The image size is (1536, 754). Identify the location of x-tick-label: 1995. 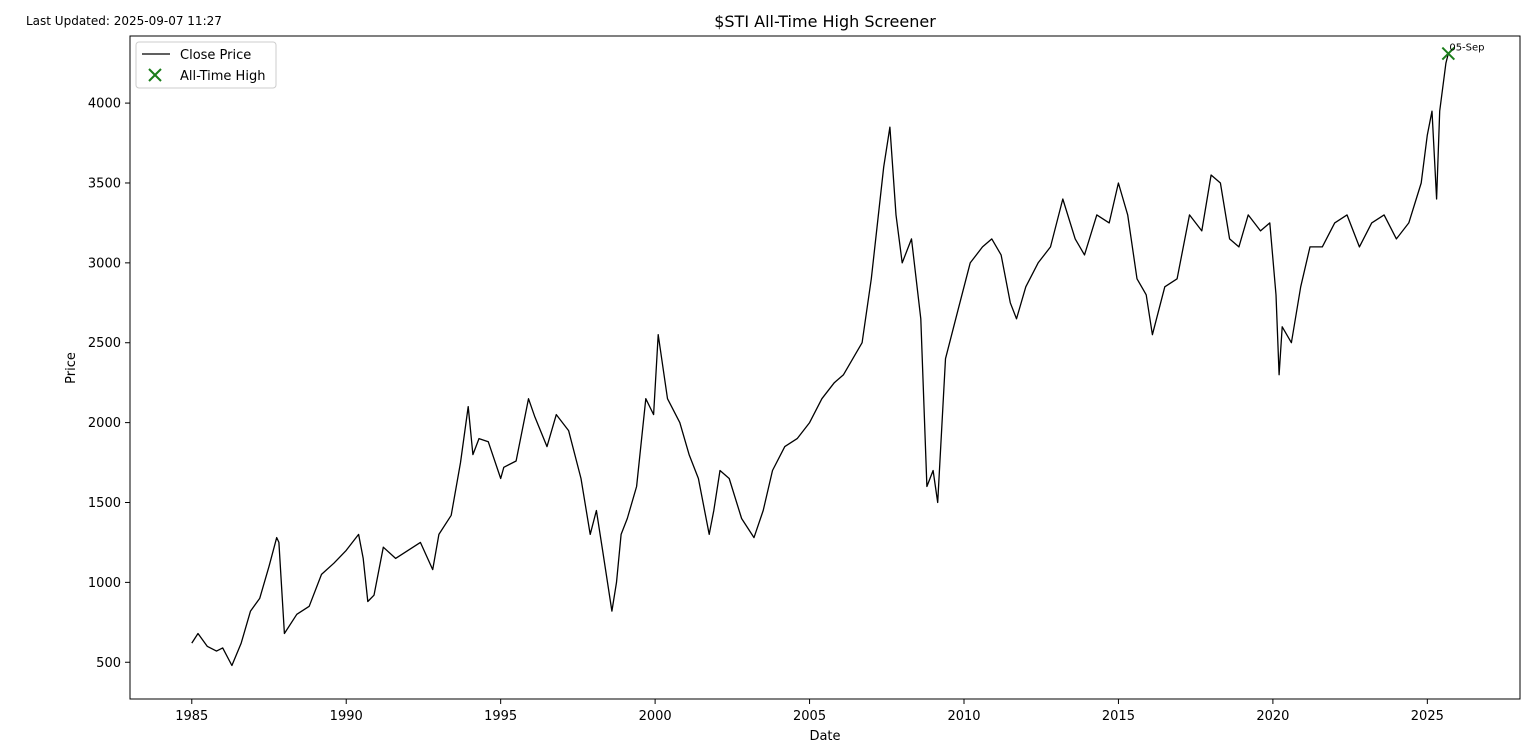
(500, 716).